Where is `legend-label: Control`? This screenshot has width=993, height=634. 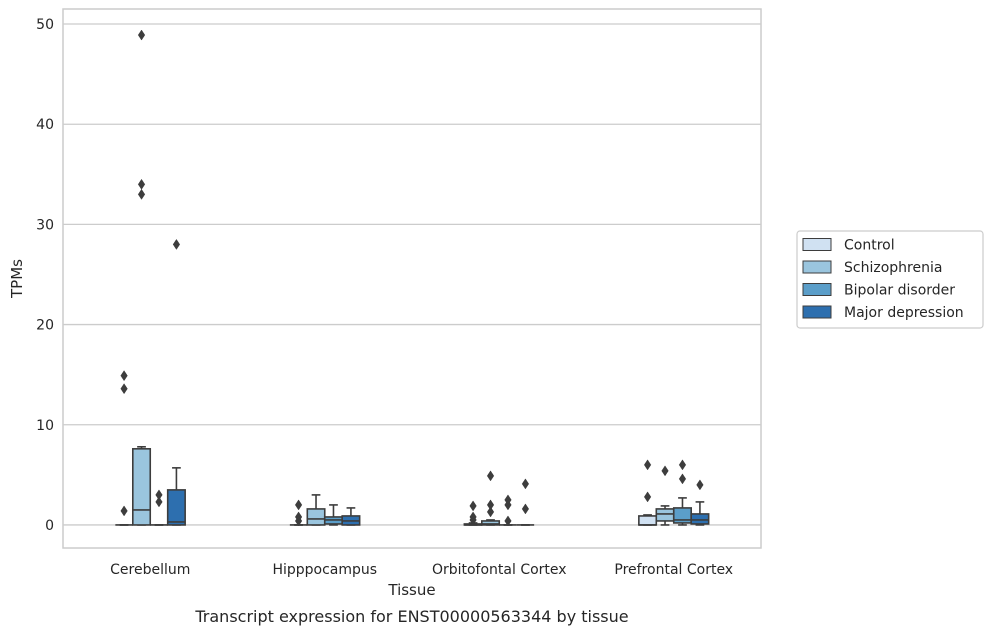
legend-label: Control is located at coordinates (869, 246).